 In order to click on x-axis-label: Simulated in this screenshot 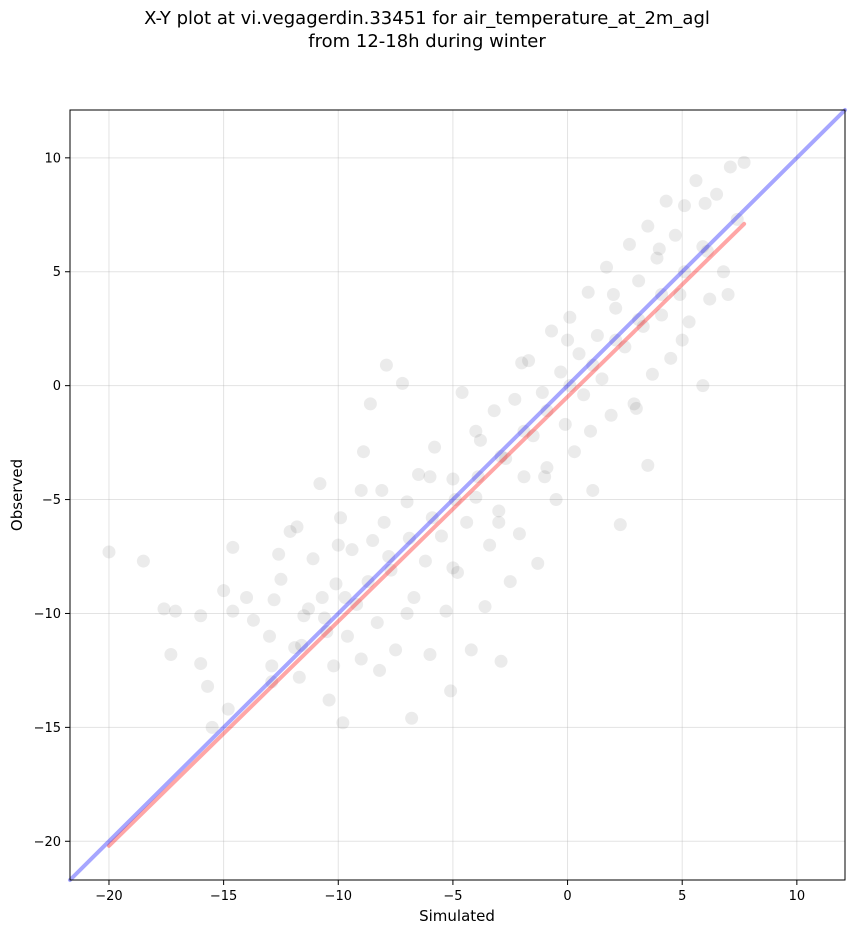, I will do `click(457, 916)`.